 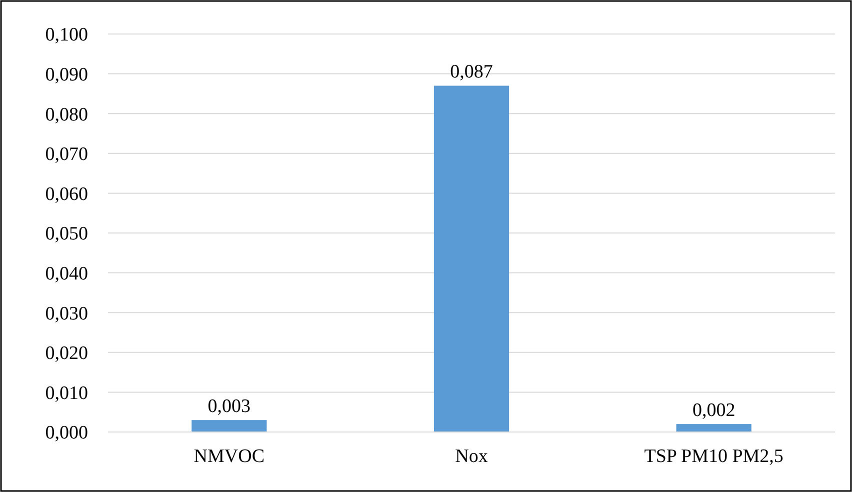 What do you see at coordinates (66, 353) in the screenshot?
I see `y-tick-label: 0,020` at bounding box center [66, 353].